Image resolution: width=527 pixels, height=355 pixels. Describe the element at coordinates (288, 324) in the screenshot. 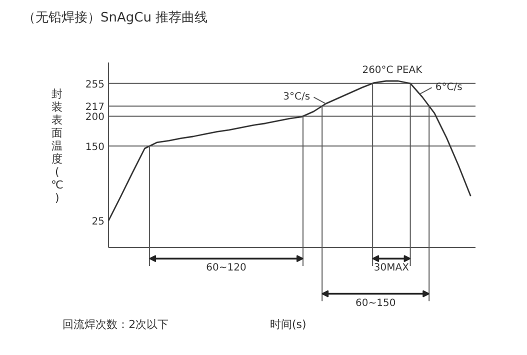

I see `text: 时间(s)` at that location.